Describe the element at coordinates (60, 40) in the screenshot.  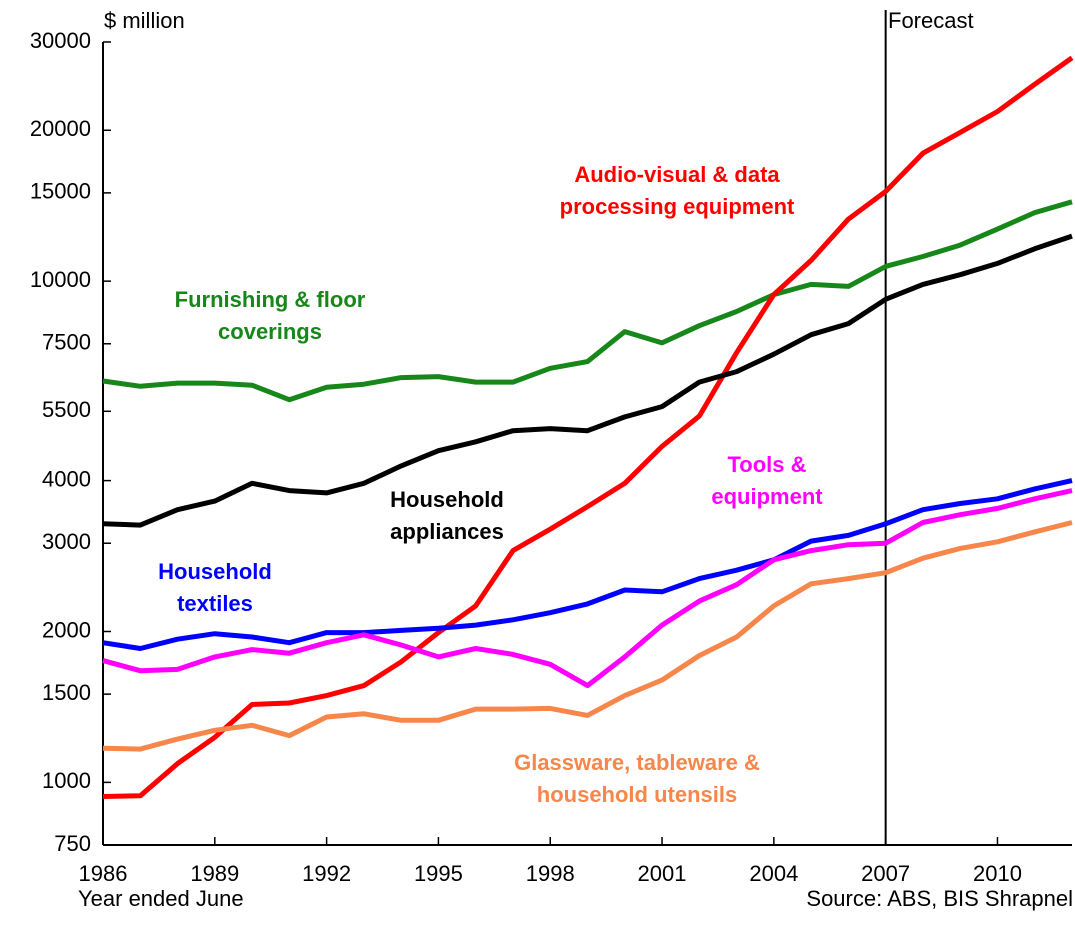
I see `y-tick-label: 30000` at that location.